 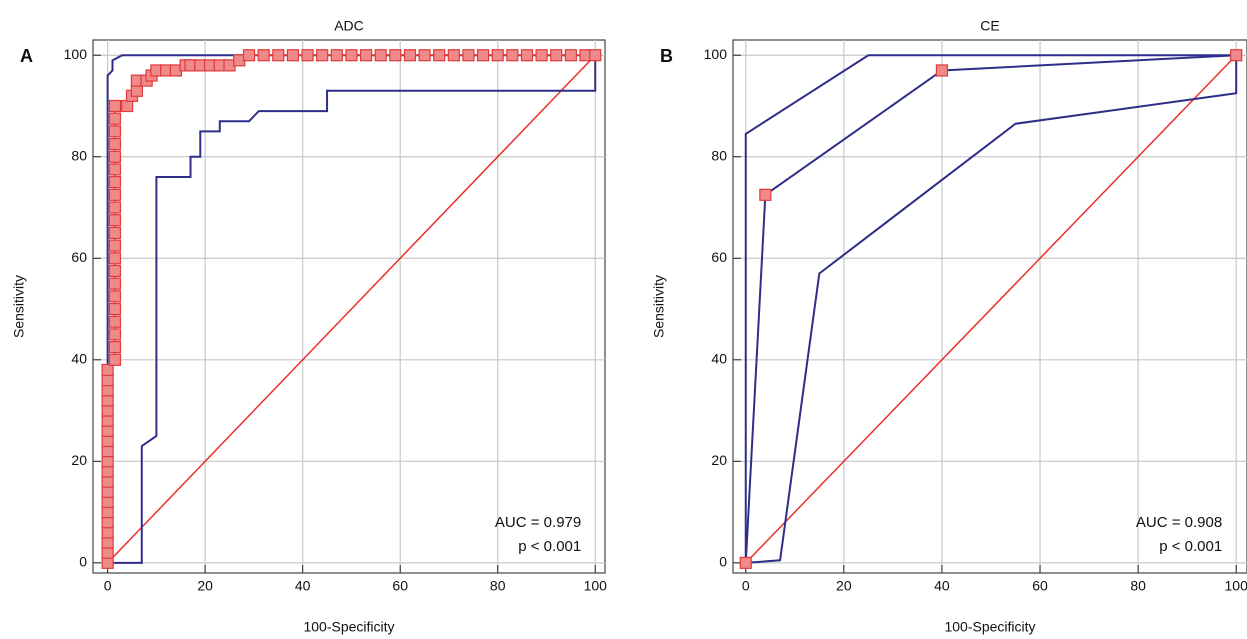 I want to click on y-tick-label: 0, so click(x=723, y=562).